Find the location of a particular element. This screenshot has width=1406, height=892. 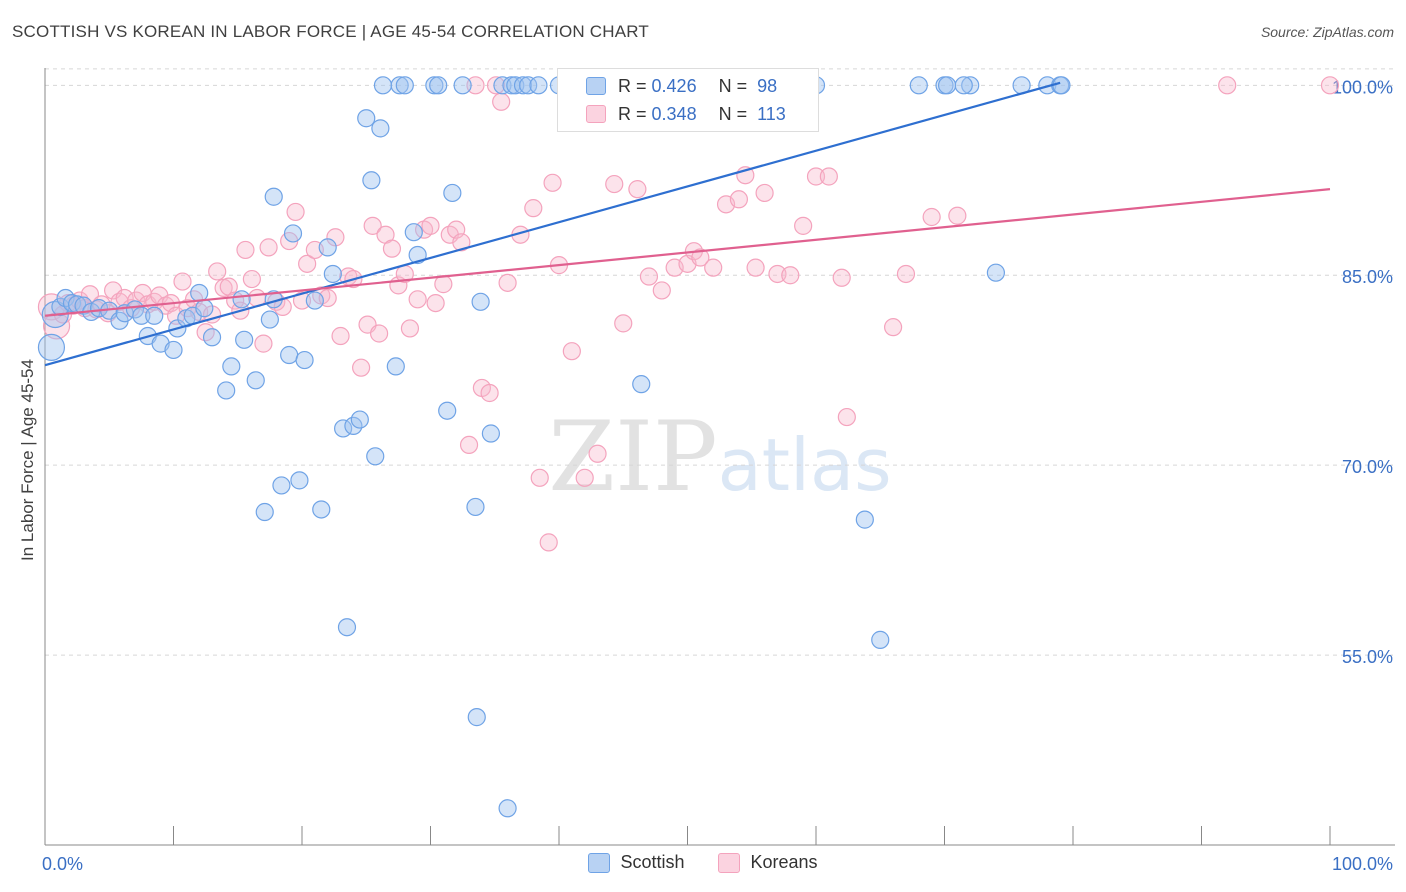

chart-source: Source: ZipAtlas.com is located at coordinates (1327, 32).